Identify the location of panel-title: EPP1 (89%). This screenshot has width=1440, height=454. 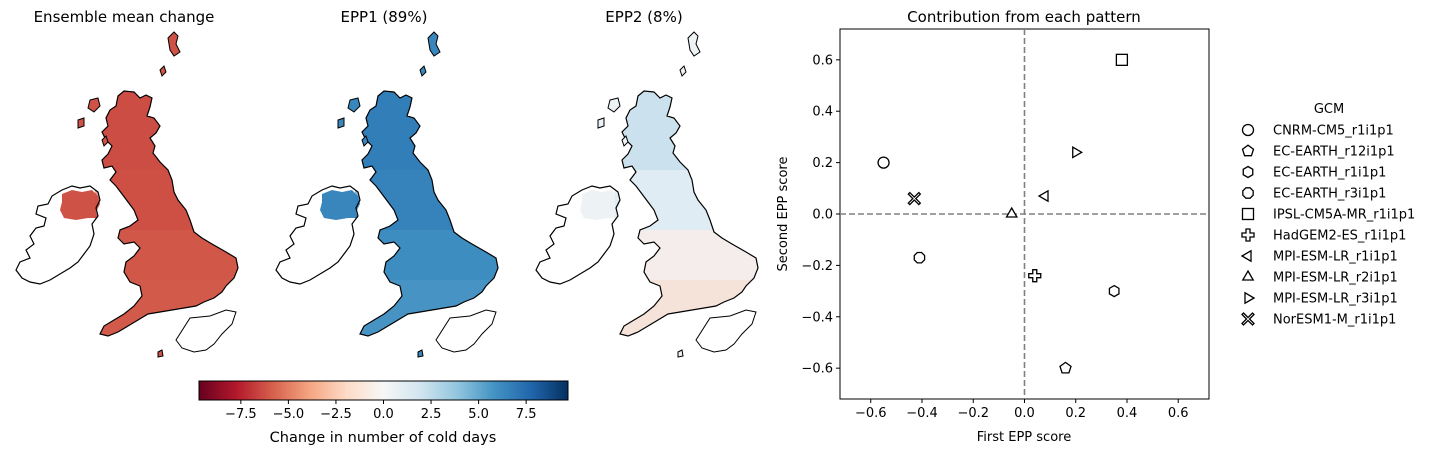
(384, 17).